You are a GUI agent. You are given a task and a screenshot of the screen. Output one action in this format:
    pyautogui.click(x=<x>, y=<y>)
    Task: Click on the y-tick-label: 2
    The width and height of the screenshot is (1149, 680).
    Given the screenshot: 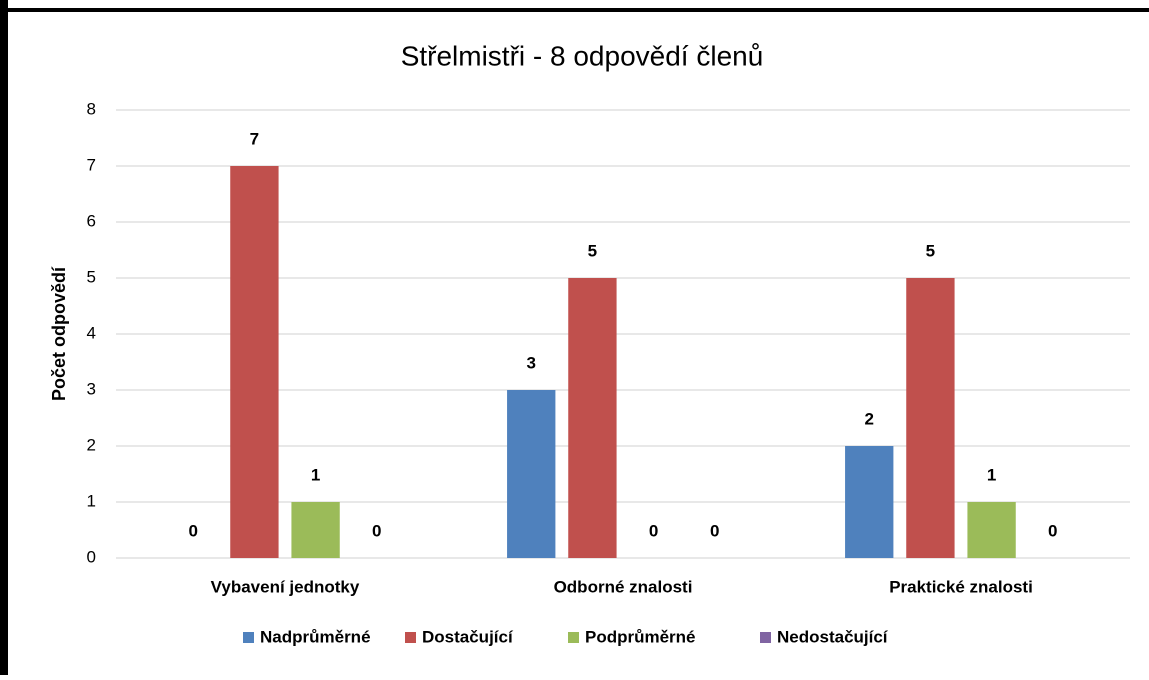 What is the action you would take?
    pyautogui.click(x=91, y=444)
    